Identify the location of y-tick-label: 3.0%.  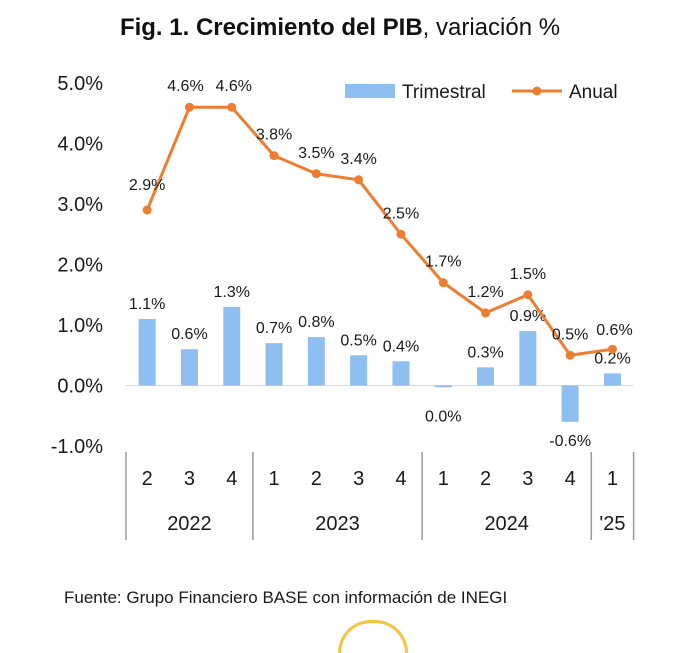
(80, 205).